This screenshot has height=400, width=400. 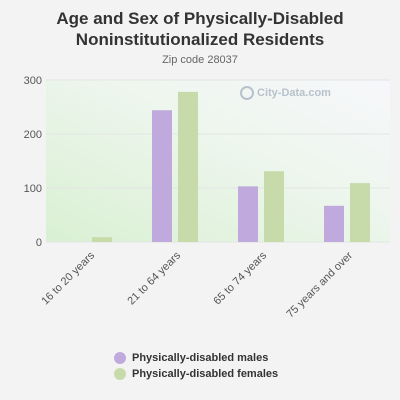 What do you see at coordinates (33, 135) in the screenshot?
I see `y-tick-label: 200` at bounding box center [33, 135].